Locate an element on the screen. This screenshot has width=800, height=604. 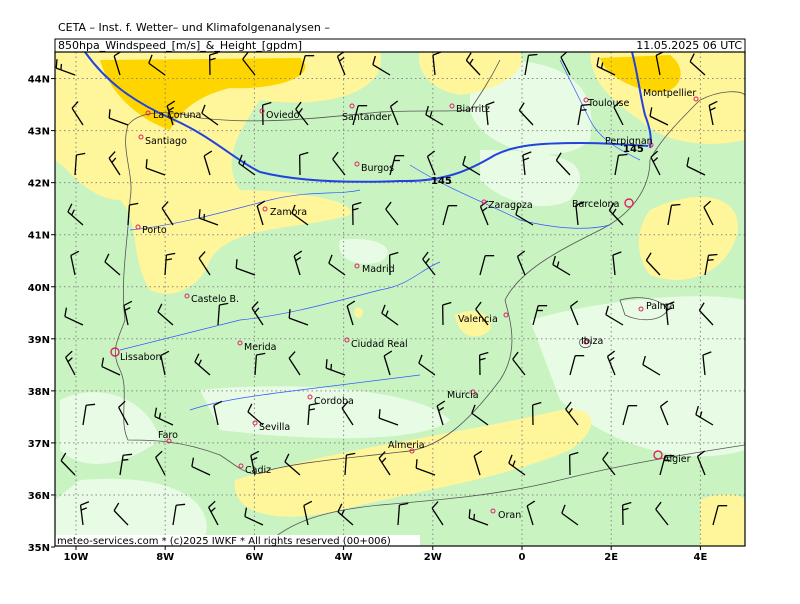
city-label: Sevilla is located at coordinates (274, 427).